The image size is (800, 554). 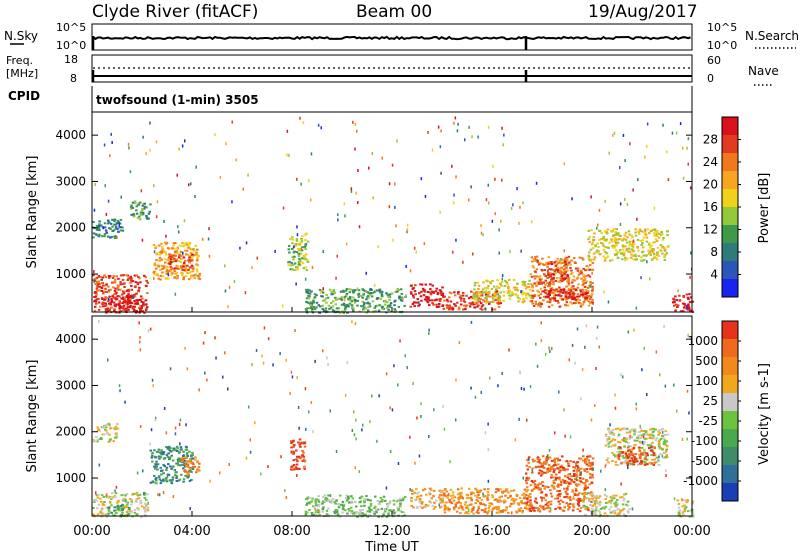 What do you see at coordinates (730, 366) in the screenshot?
I see `velocity-colorbar-swatch` at bounding box center [730, 366].